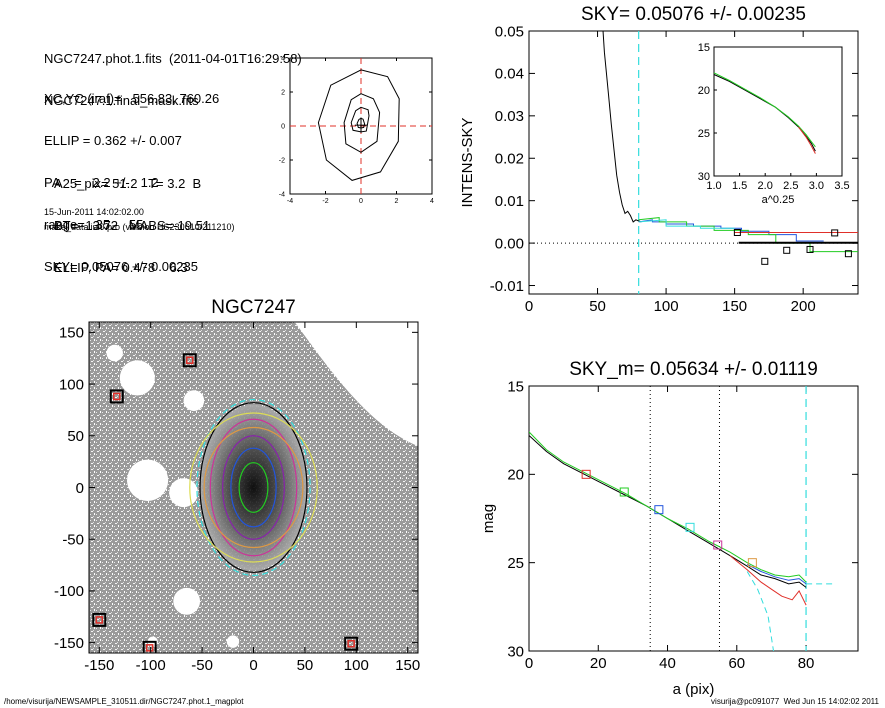 The height and width of the screenshot is (708, 885). Describe the element at coordinates (101, 182) in the screenshot. I see `header-line-pa: PA = 2.2 +/- 1.2` at that location.